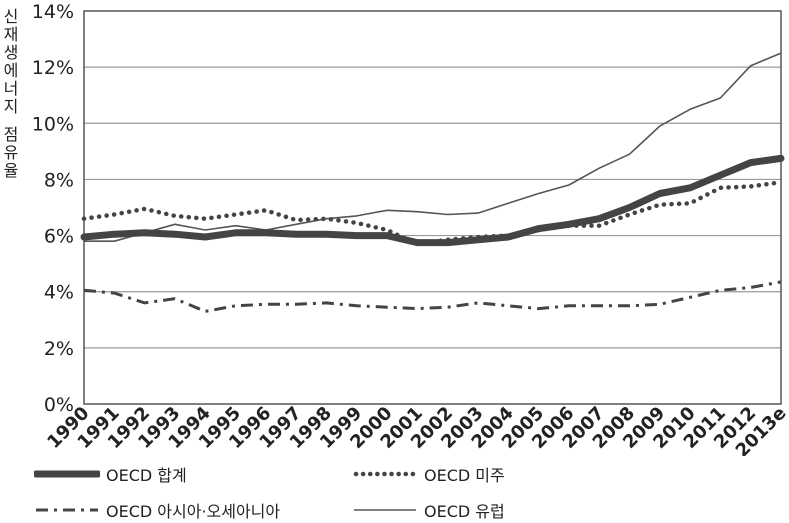 This screenshot has width=789, height=523. I want to click on y-tick-label: 6%, so click(59, 237).